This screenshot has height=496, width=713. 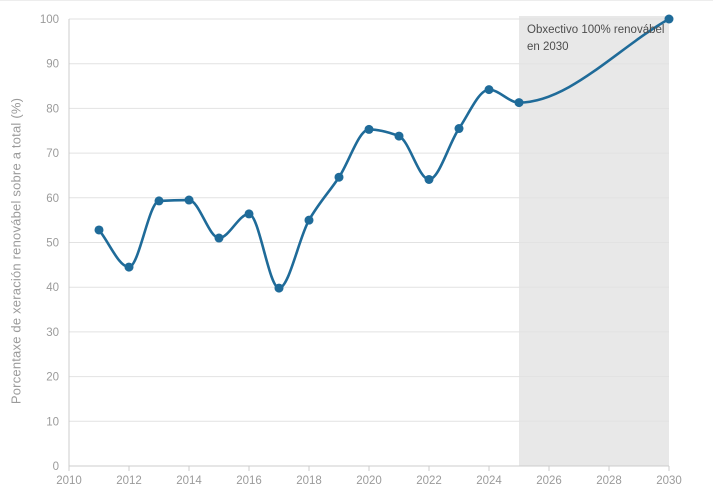 I want to click on y-tick-label: 20, so click(x=52, y=378).